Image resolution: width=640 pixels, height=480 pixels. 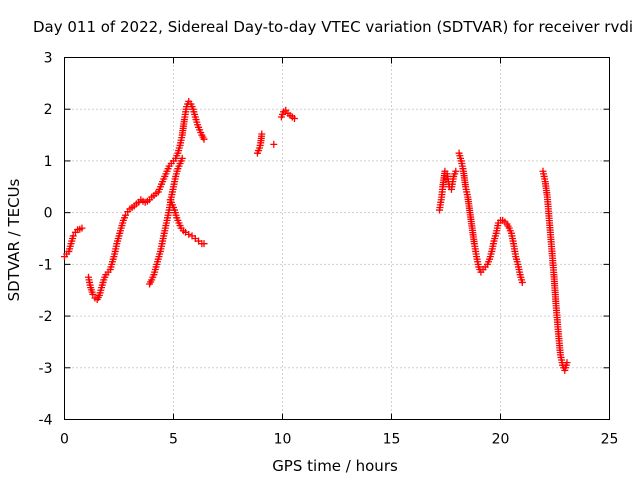 What do you see at coordinates (46, 317) in the screenshot?
I see `y-tick-label: -2` at bounding box center [46, 317].